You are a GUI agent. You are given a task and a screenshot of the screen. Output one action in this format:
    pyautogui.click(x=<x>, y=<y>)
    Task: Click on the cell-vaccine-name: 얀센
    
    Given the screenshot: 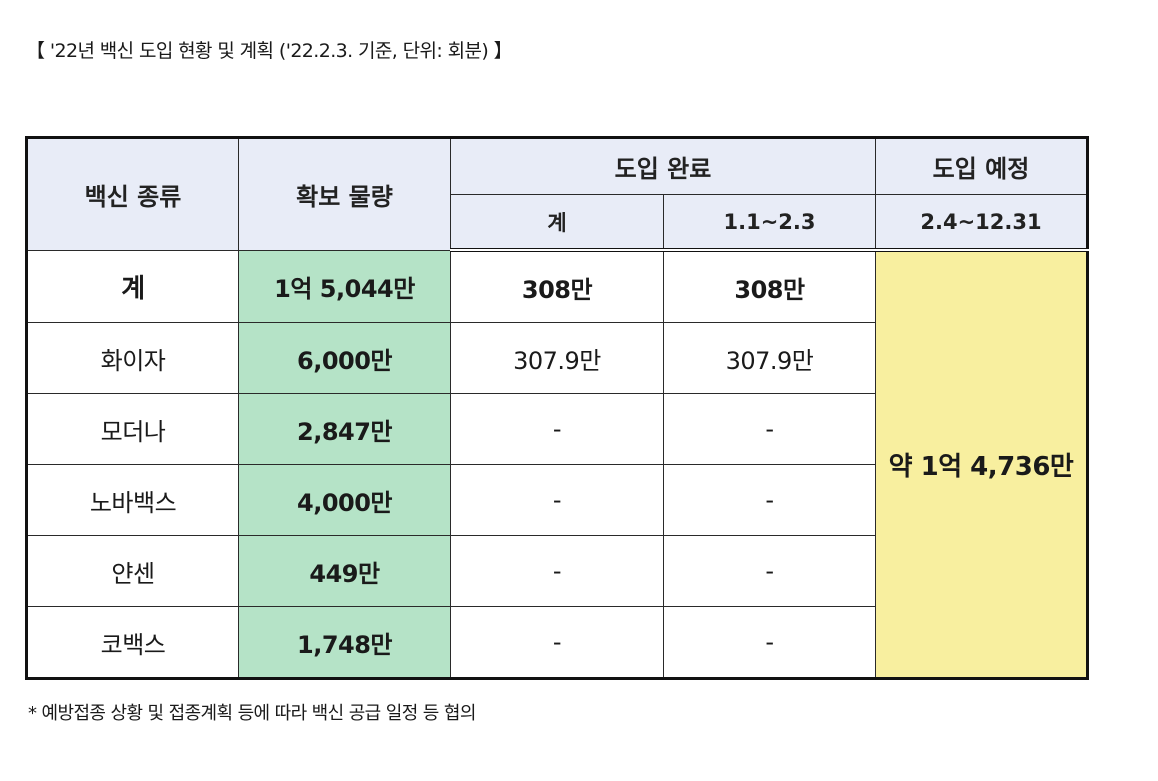 What is the action you would take?
    pyautogui.click(x=132, y=571)
    